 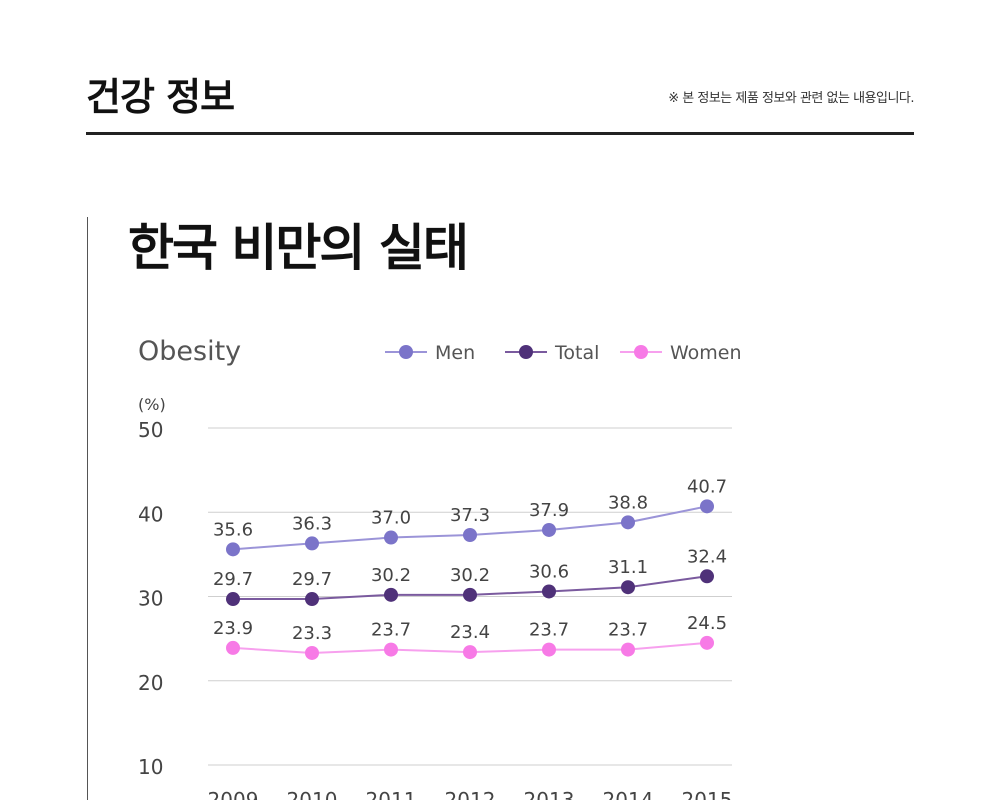 I want to click on x-tick-label: 2010, so click(x=312, y=794).